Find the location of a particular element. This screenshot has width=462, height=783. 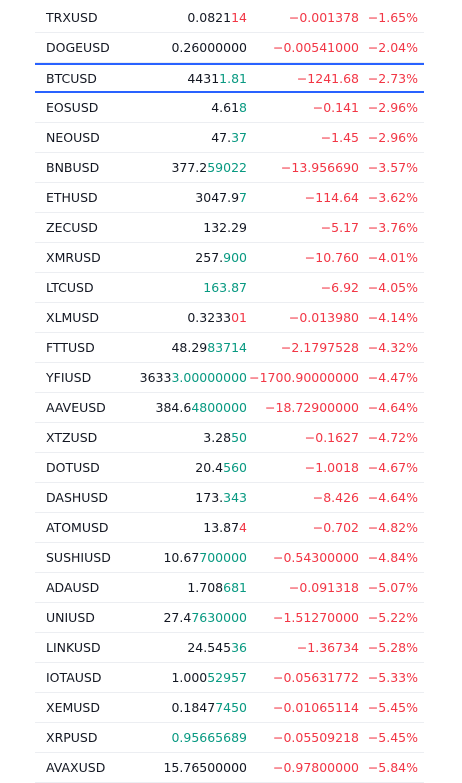

watchlist-row: ETHUSD 3047.97 −114.64 −3.62% is located at coordinates (229, 198).